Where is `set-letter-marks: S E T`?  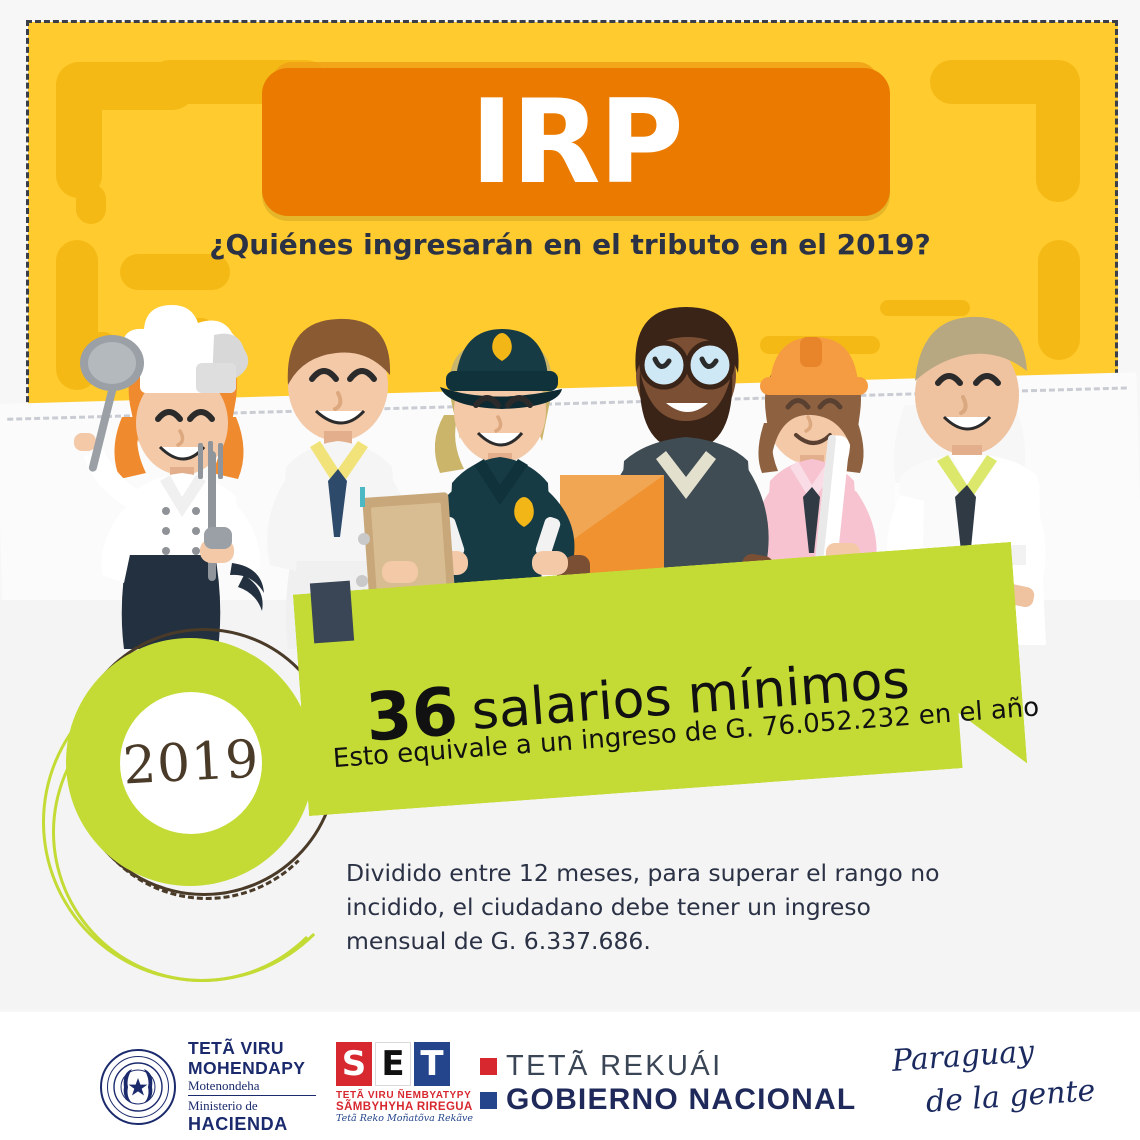
set-letter-marks: S E T is located at coordinates (404, 1064).